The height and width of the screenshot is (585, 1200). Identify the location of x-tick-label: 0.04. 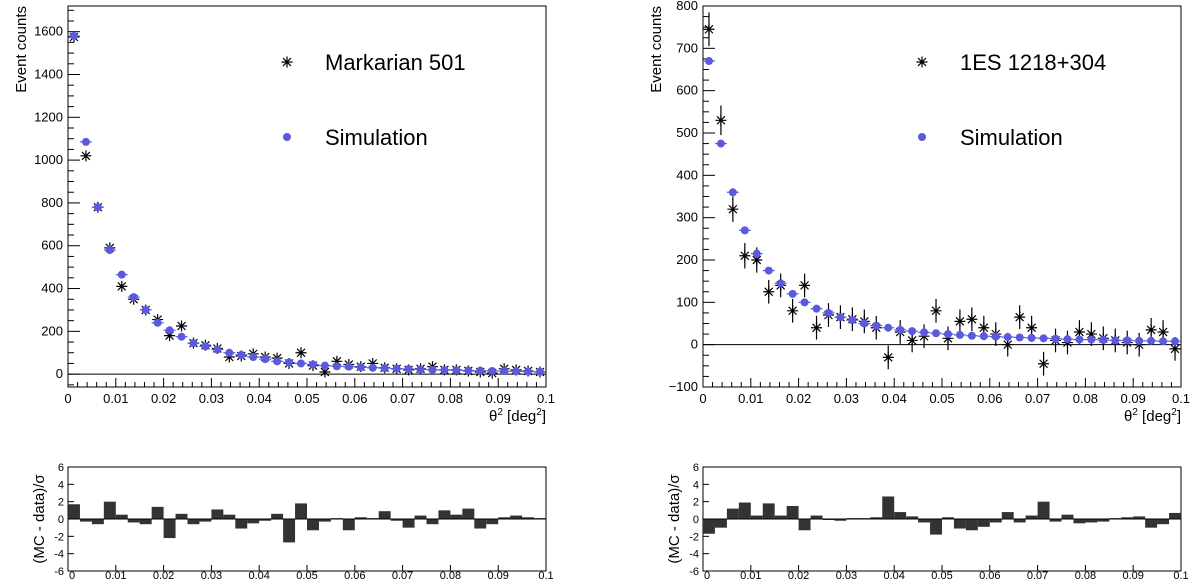
(894, 398).